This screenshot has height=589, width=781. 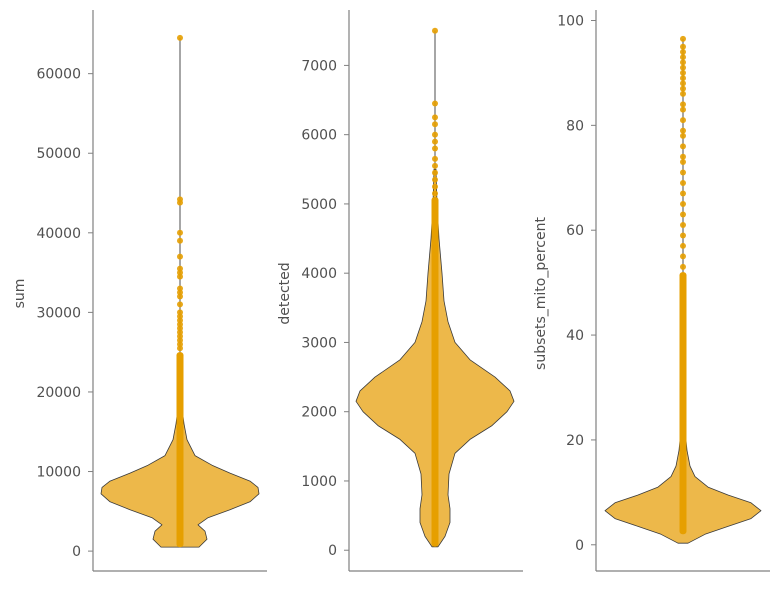 I want to click on y-tick-label-sum: 40000, so click(x=58, y=234).